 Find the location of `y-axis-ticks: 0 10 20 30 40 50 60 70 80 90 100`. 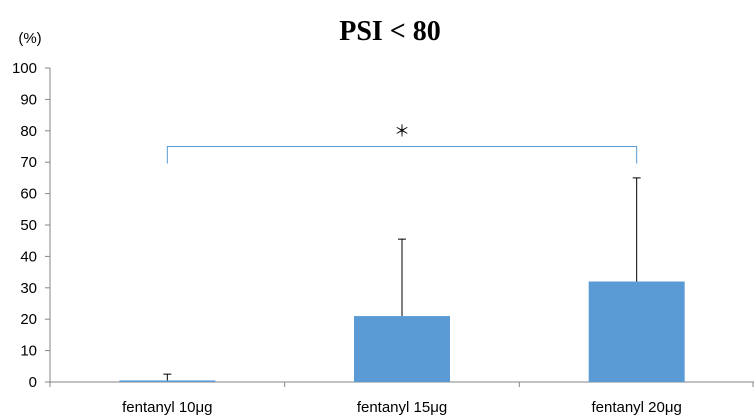

y-axis-ticks: 0 10 20 30 40 50 60 70 80 90 100 is located at coordinates (31, 225).